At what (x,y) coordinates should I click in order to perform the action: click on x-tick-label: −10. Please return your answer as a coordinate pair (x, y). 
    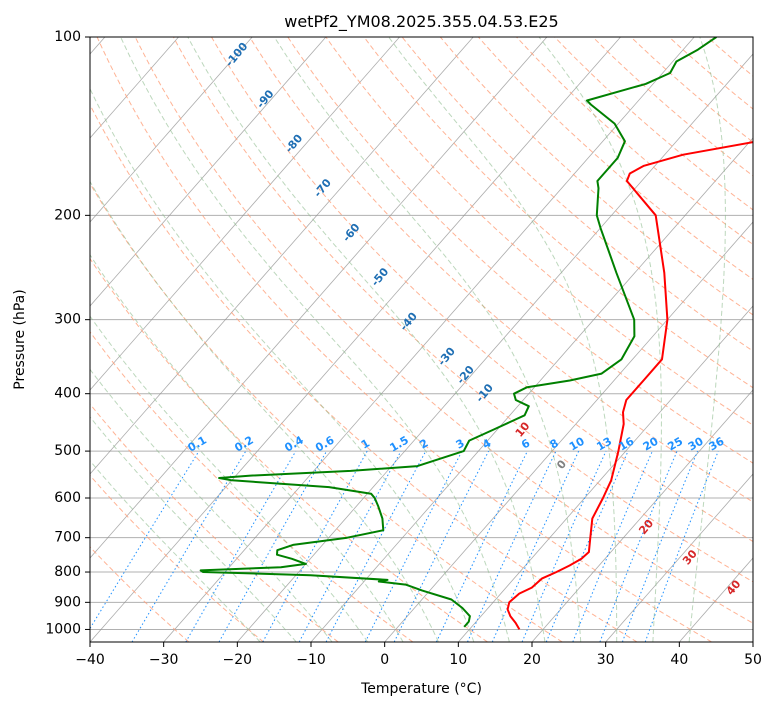
    Looking at the image, I should click on (311, 660).